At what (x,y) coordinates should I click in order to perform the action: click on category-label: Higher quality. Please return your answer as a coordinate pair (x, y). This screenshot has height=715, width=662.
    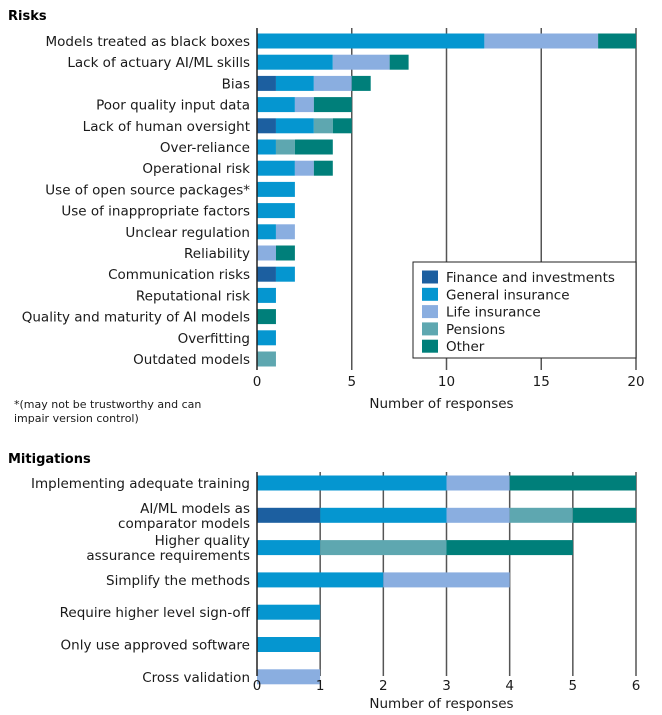
    Looking at the image, I should click on (202, 541).